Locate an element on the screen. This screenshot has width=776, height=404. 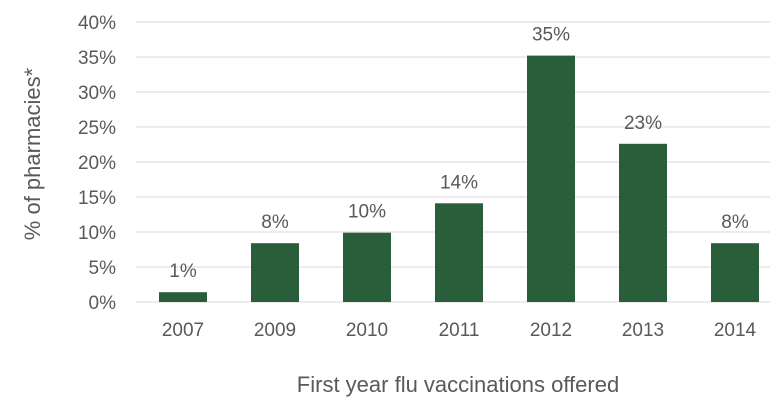
bar-2012 is located at coordinates (551, 178).